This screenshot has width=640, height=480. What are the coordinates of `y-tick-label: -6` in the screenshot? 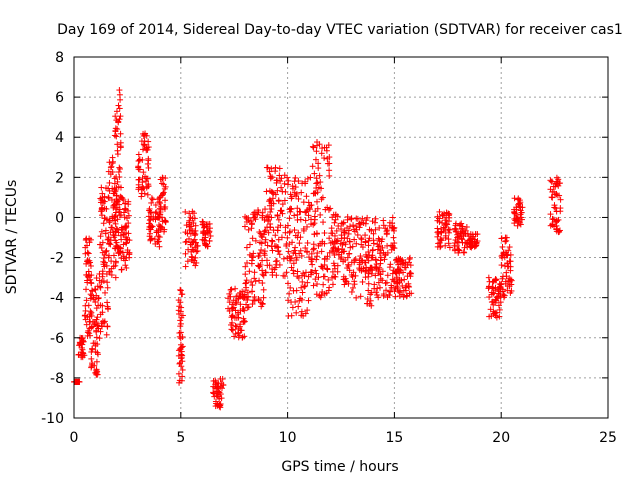 It's located at (57, 339).